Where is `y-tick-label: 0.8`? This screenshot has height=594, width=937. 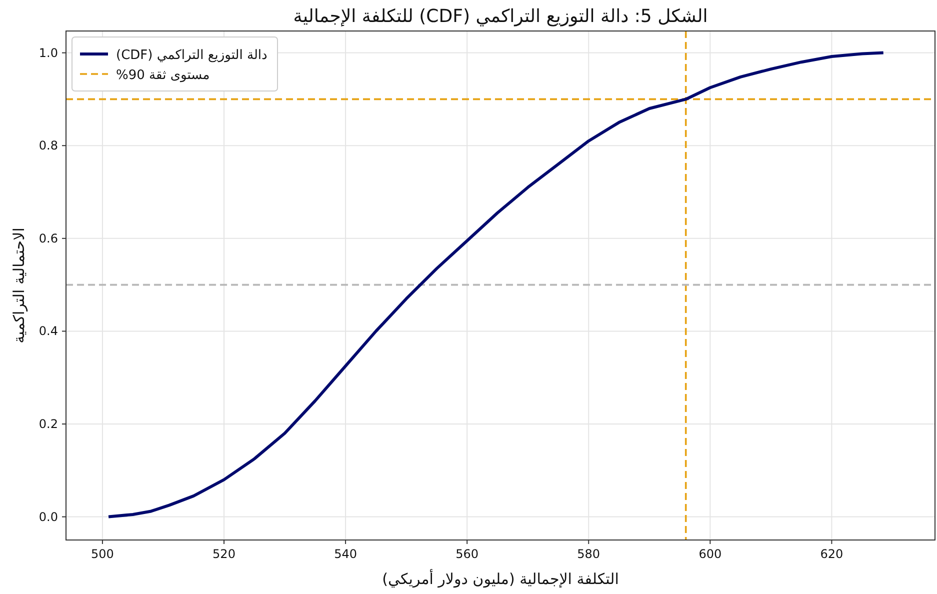
y-tick-label: 0.8 is located at coordinates (48, 145).